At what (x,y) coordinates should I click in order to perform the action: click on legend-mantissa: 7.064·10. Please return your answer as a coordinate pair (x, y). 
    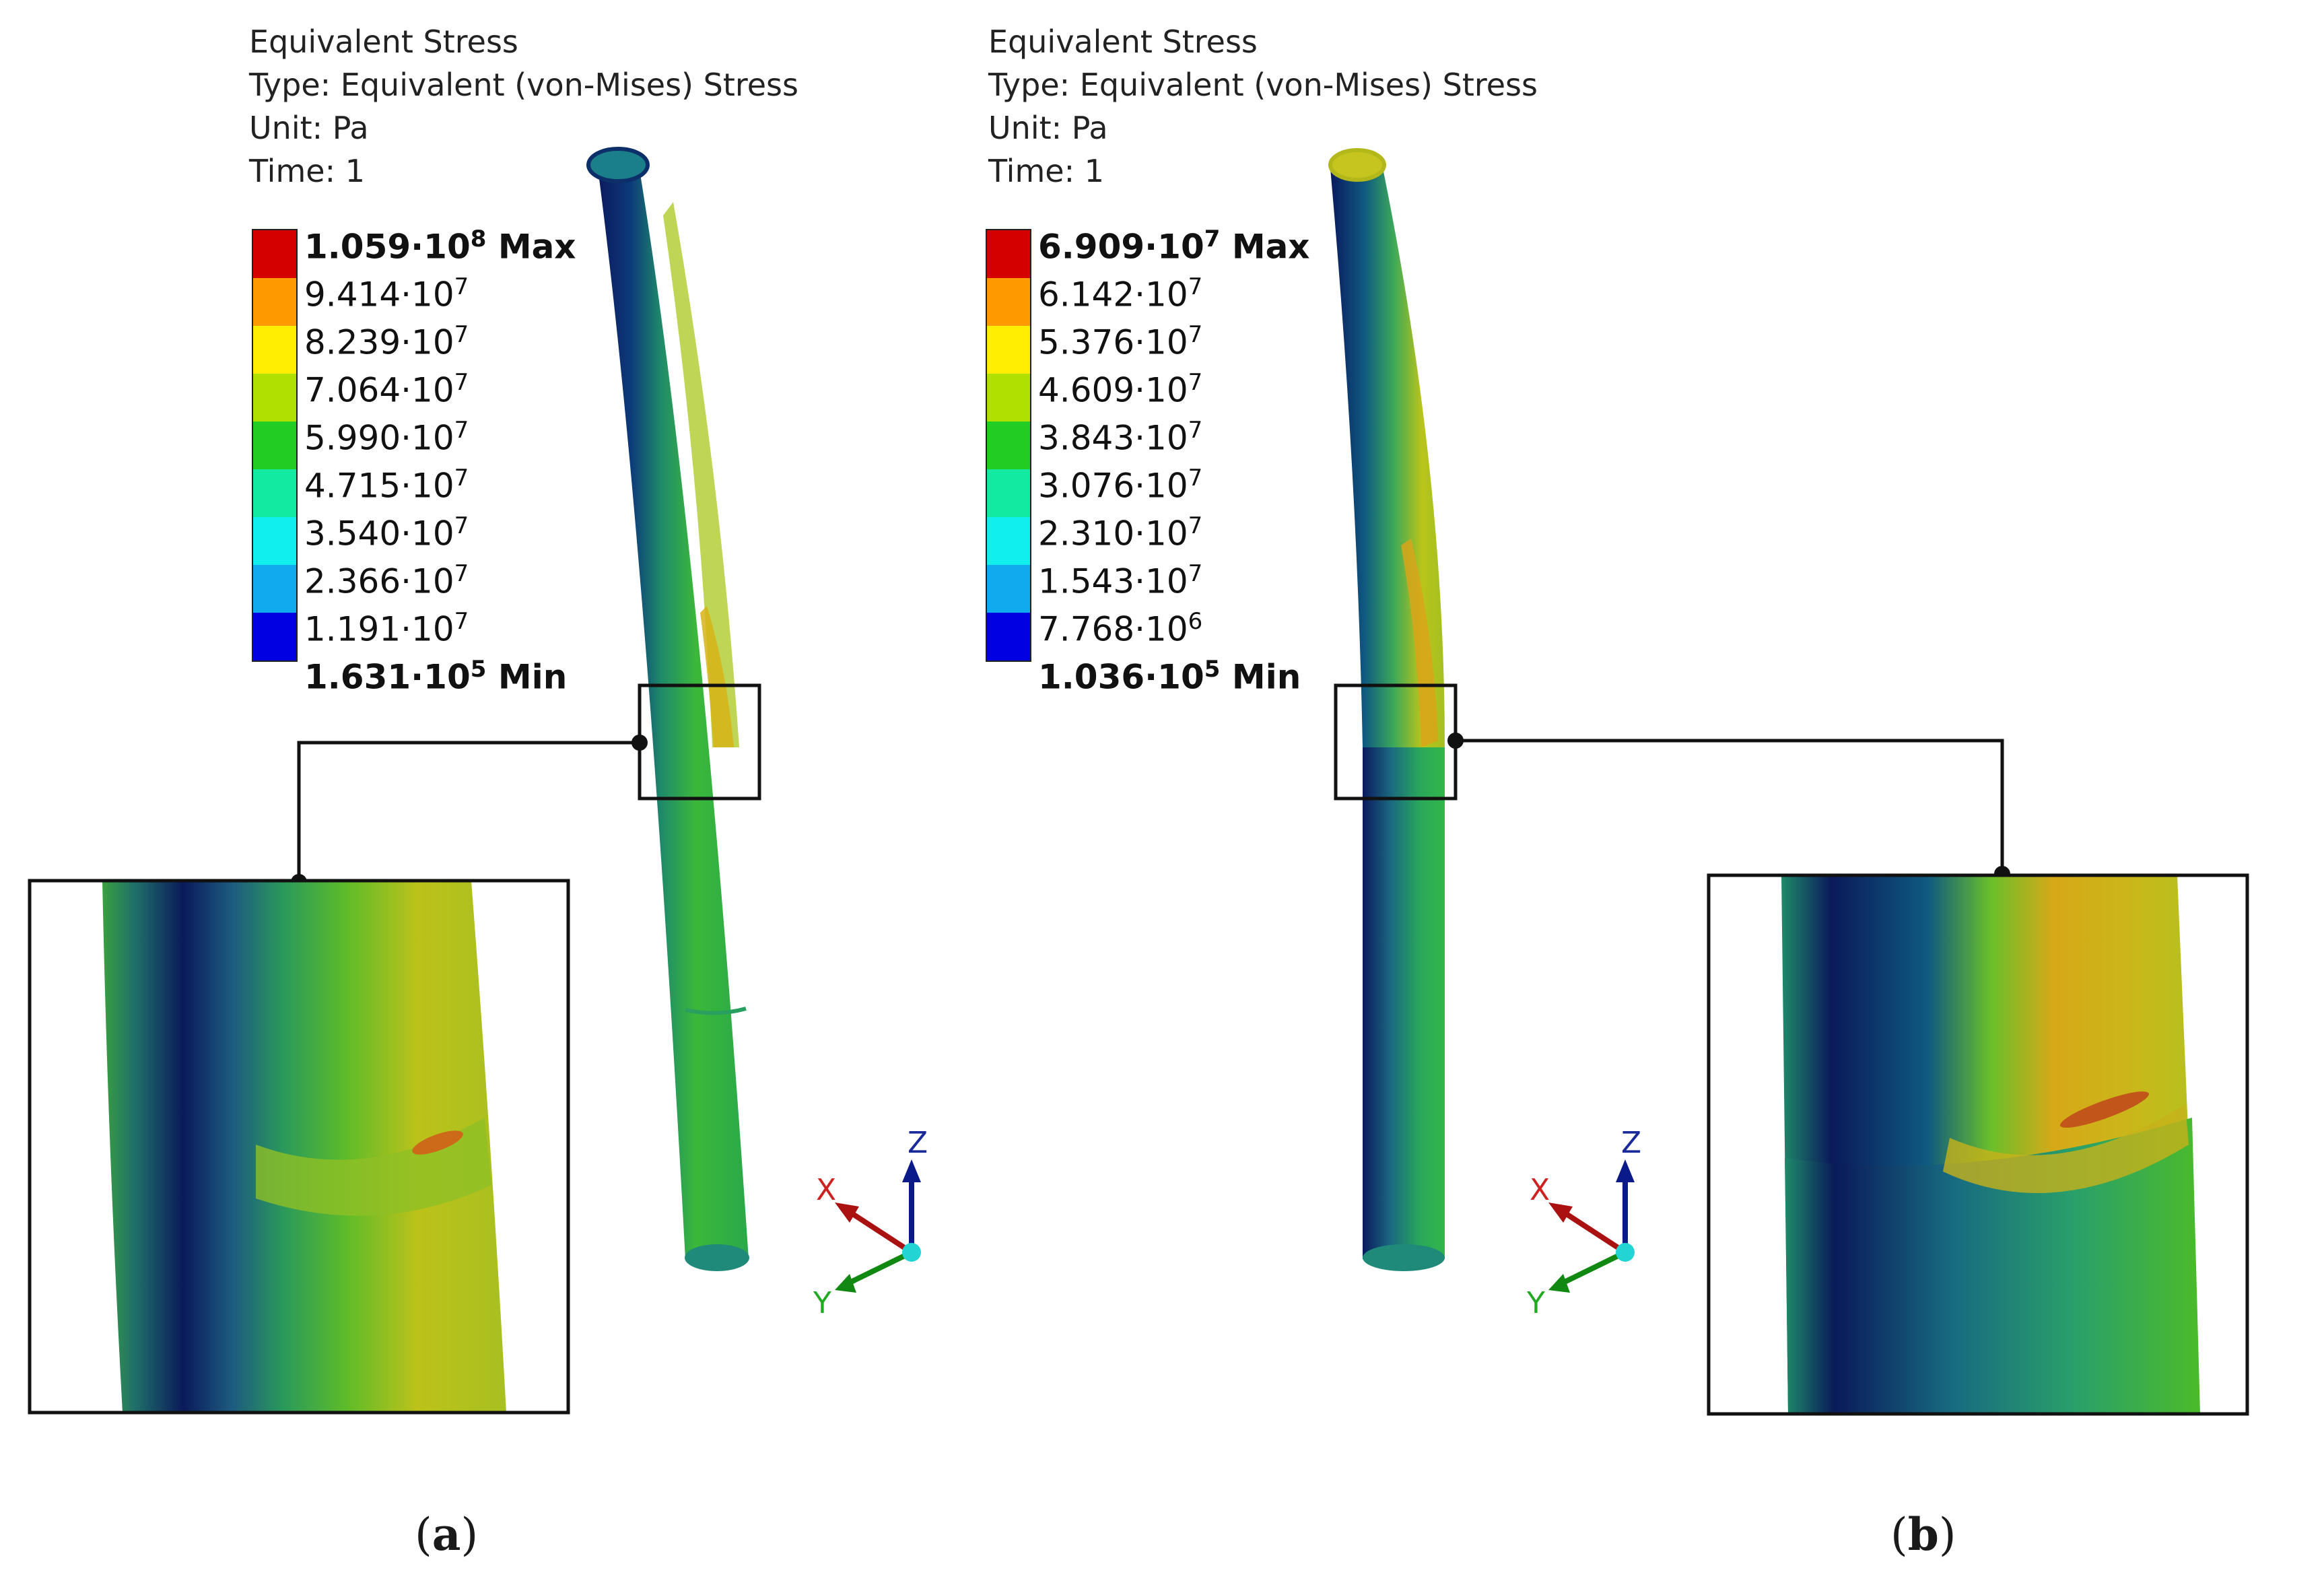
    Looking at the image, I should click on (379, 390).